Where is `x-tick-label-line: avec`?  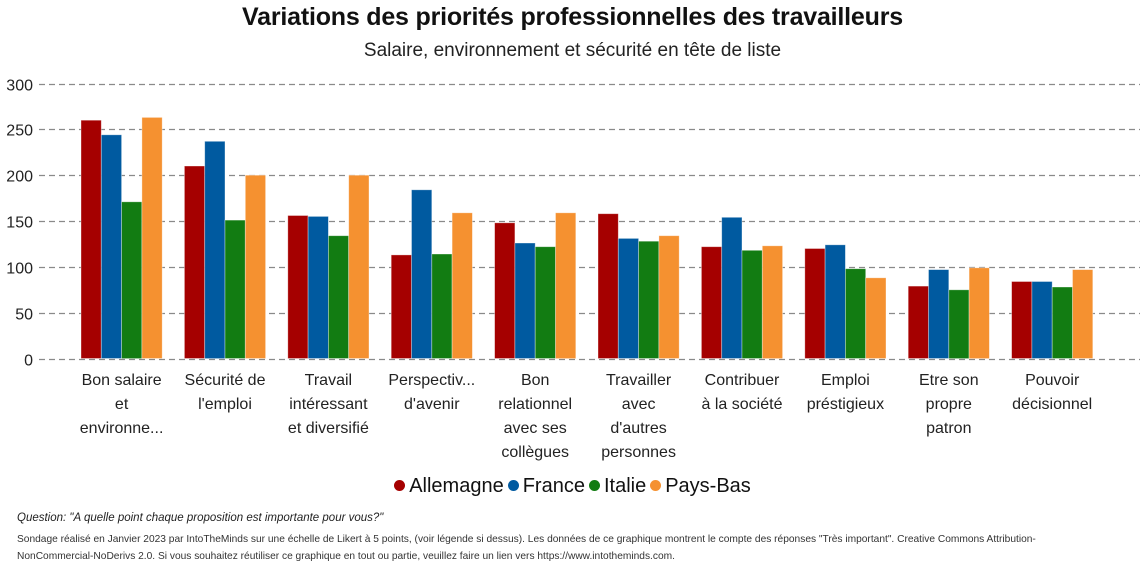 x-tick-label-line: avec is located at coordinates (638, 404).